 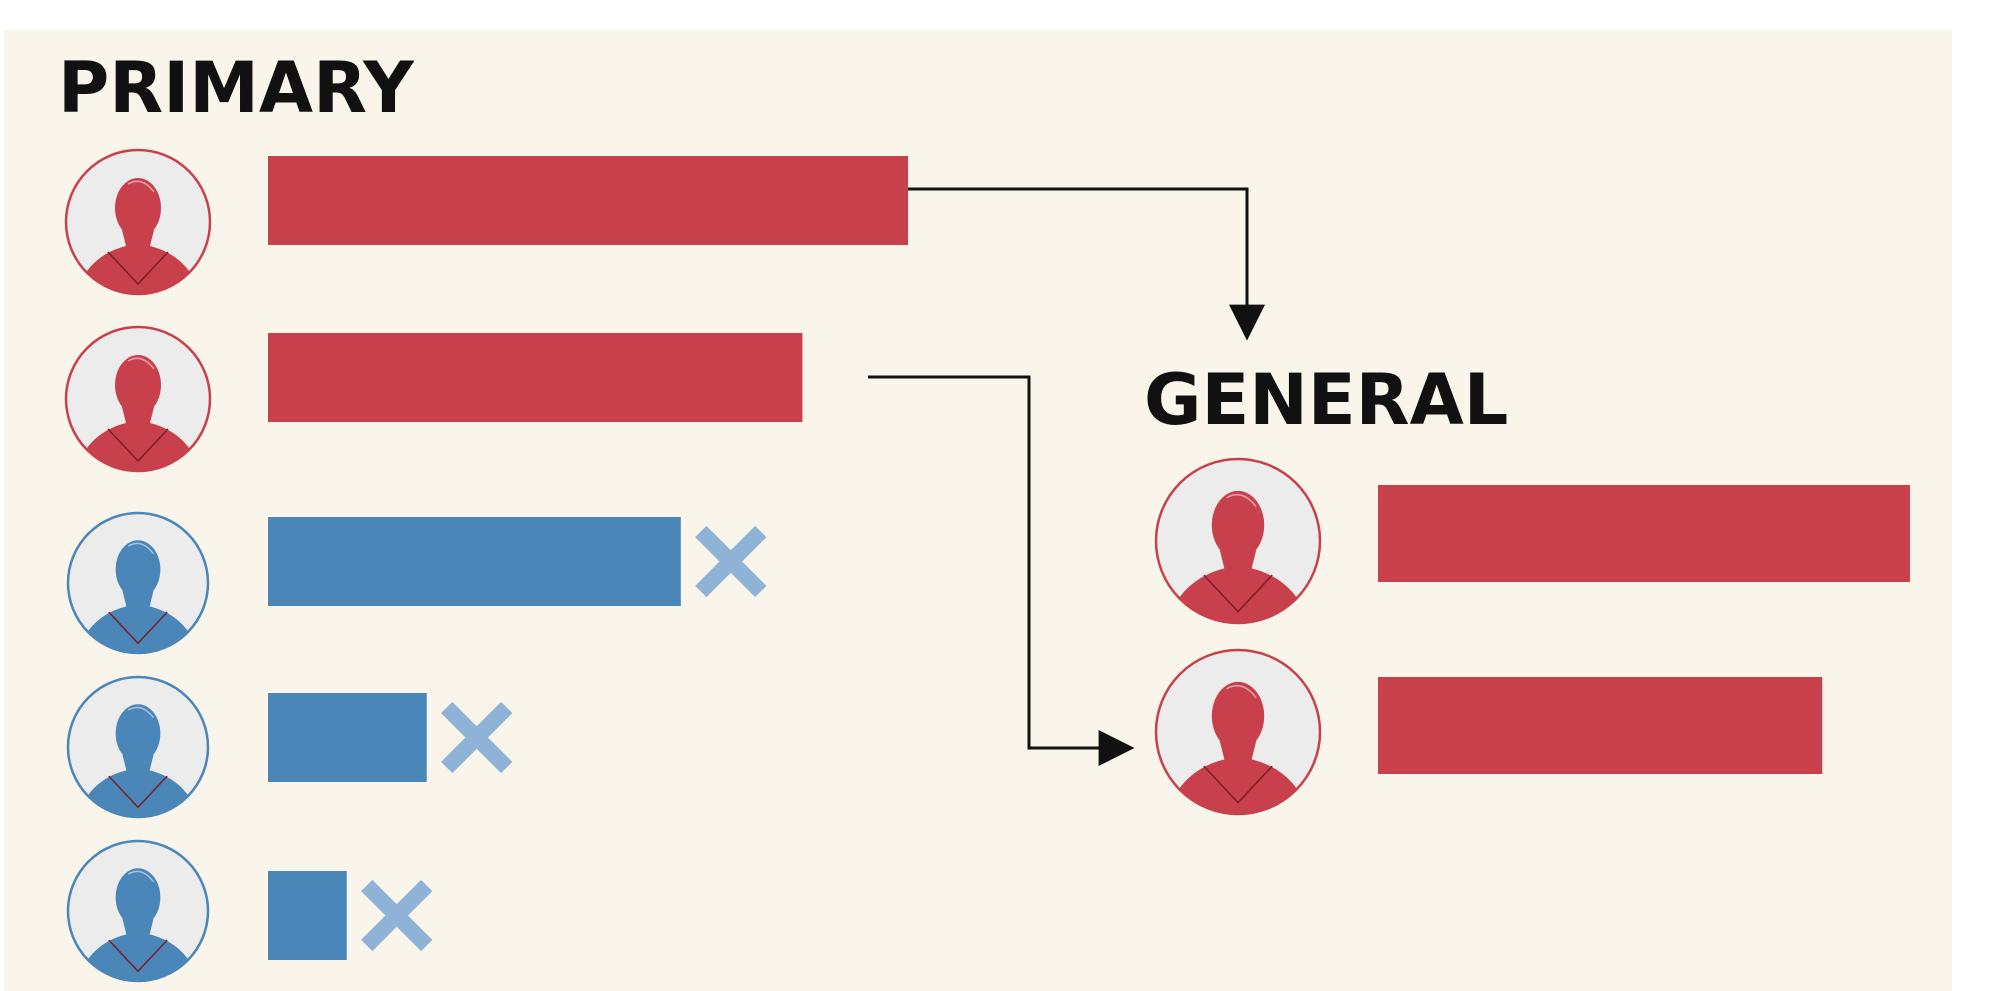 I want to click on general-section, so click(x=1532, y=636).